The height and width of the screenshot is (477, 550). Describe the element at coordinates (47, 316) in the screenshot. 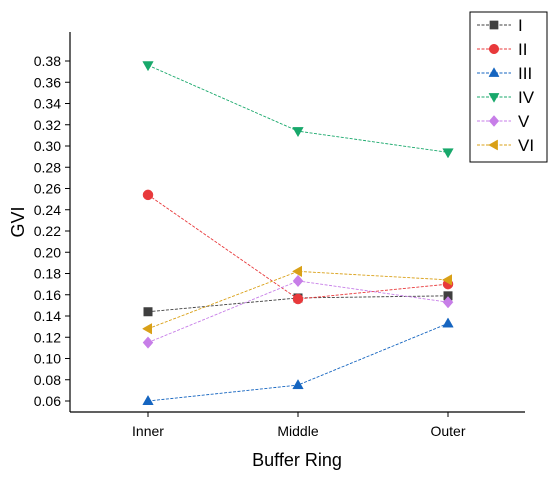

I see `y-tick-label: 0.14` at that location.